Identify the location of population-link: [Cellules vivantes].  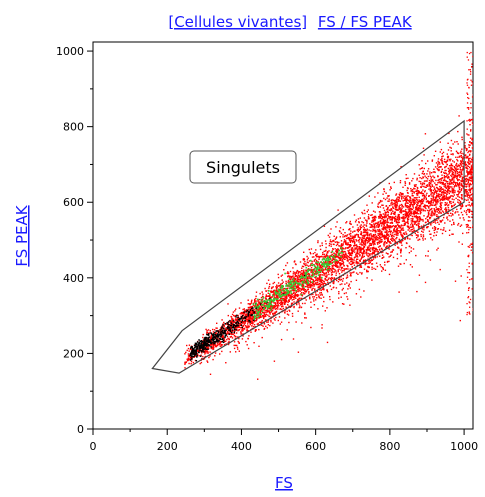
(237, 22).